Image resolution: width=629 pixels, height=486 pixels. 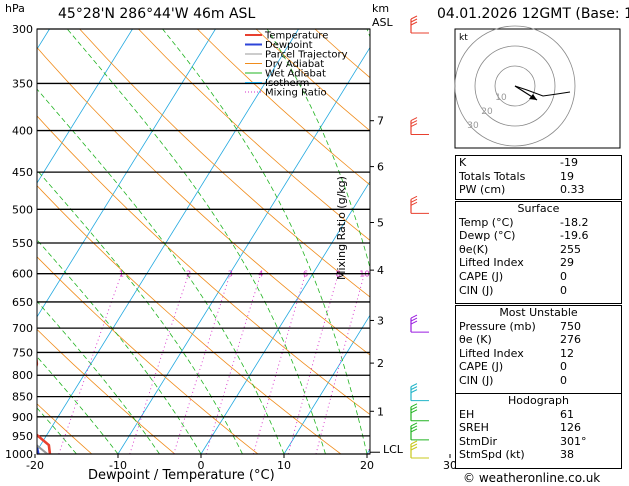 I want to click on hodograph-trace, so click(x=542, y=91).